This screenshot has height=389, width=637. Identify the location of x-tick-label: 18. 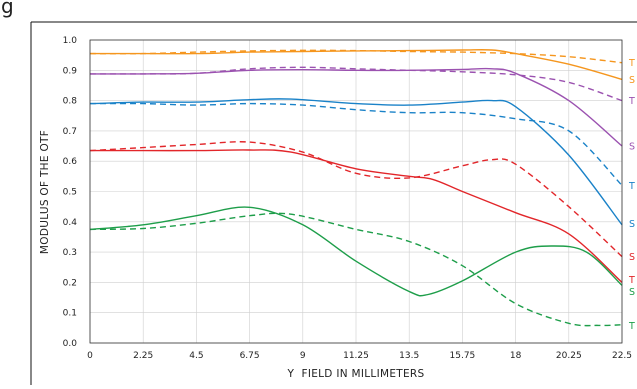
(516, 356).